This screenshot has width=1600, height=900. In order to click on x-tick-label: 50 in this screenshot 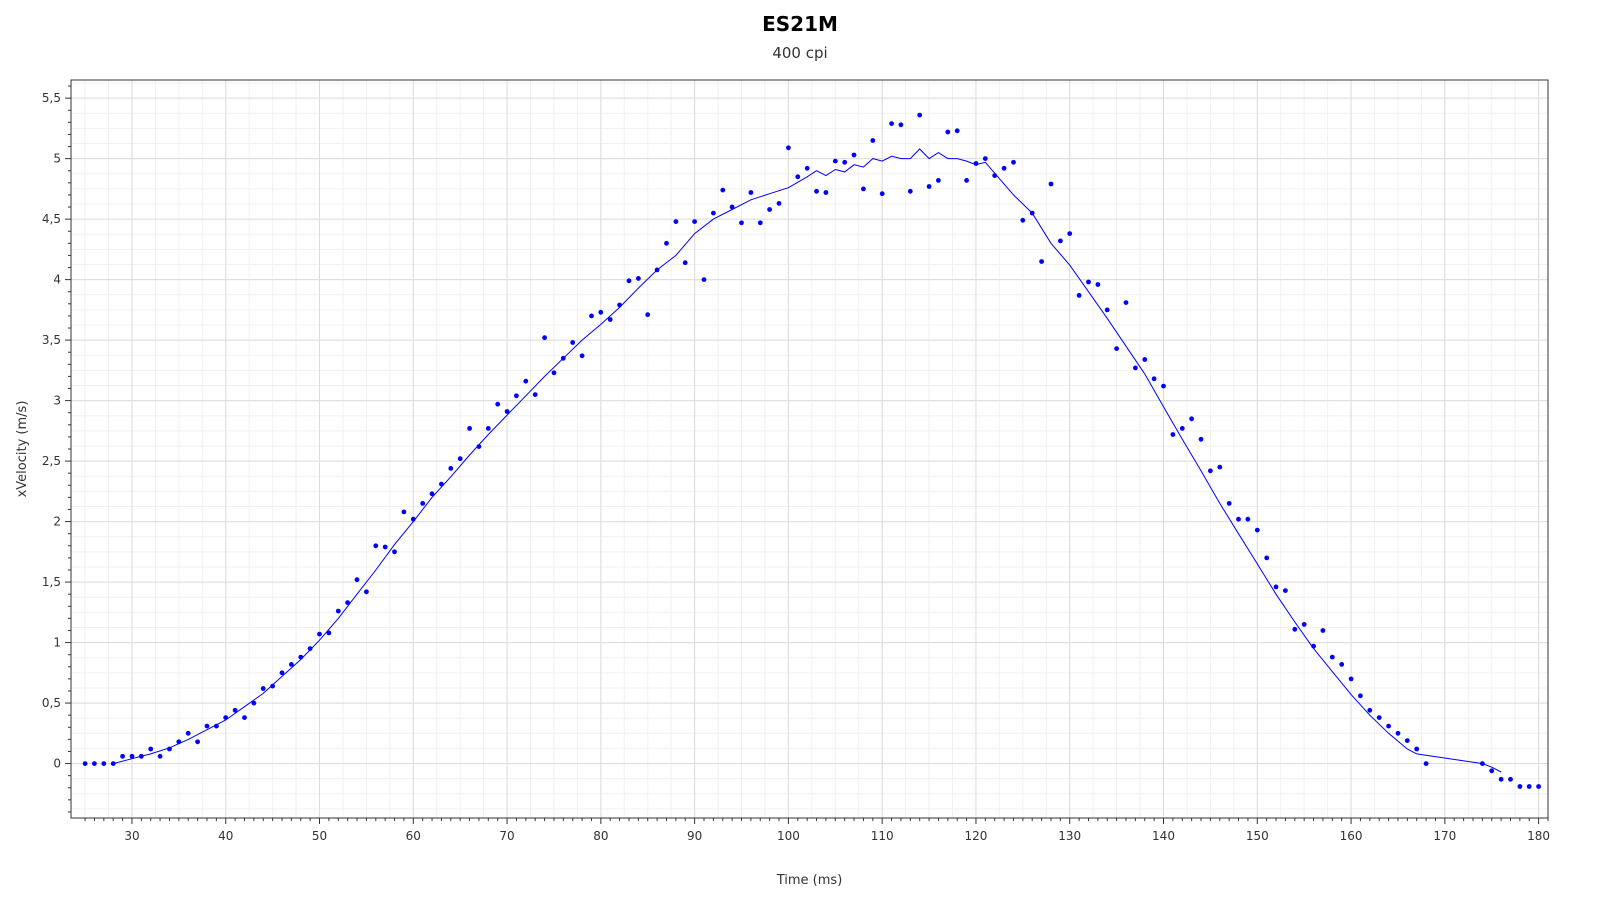, I will do `click(319, 836)`.